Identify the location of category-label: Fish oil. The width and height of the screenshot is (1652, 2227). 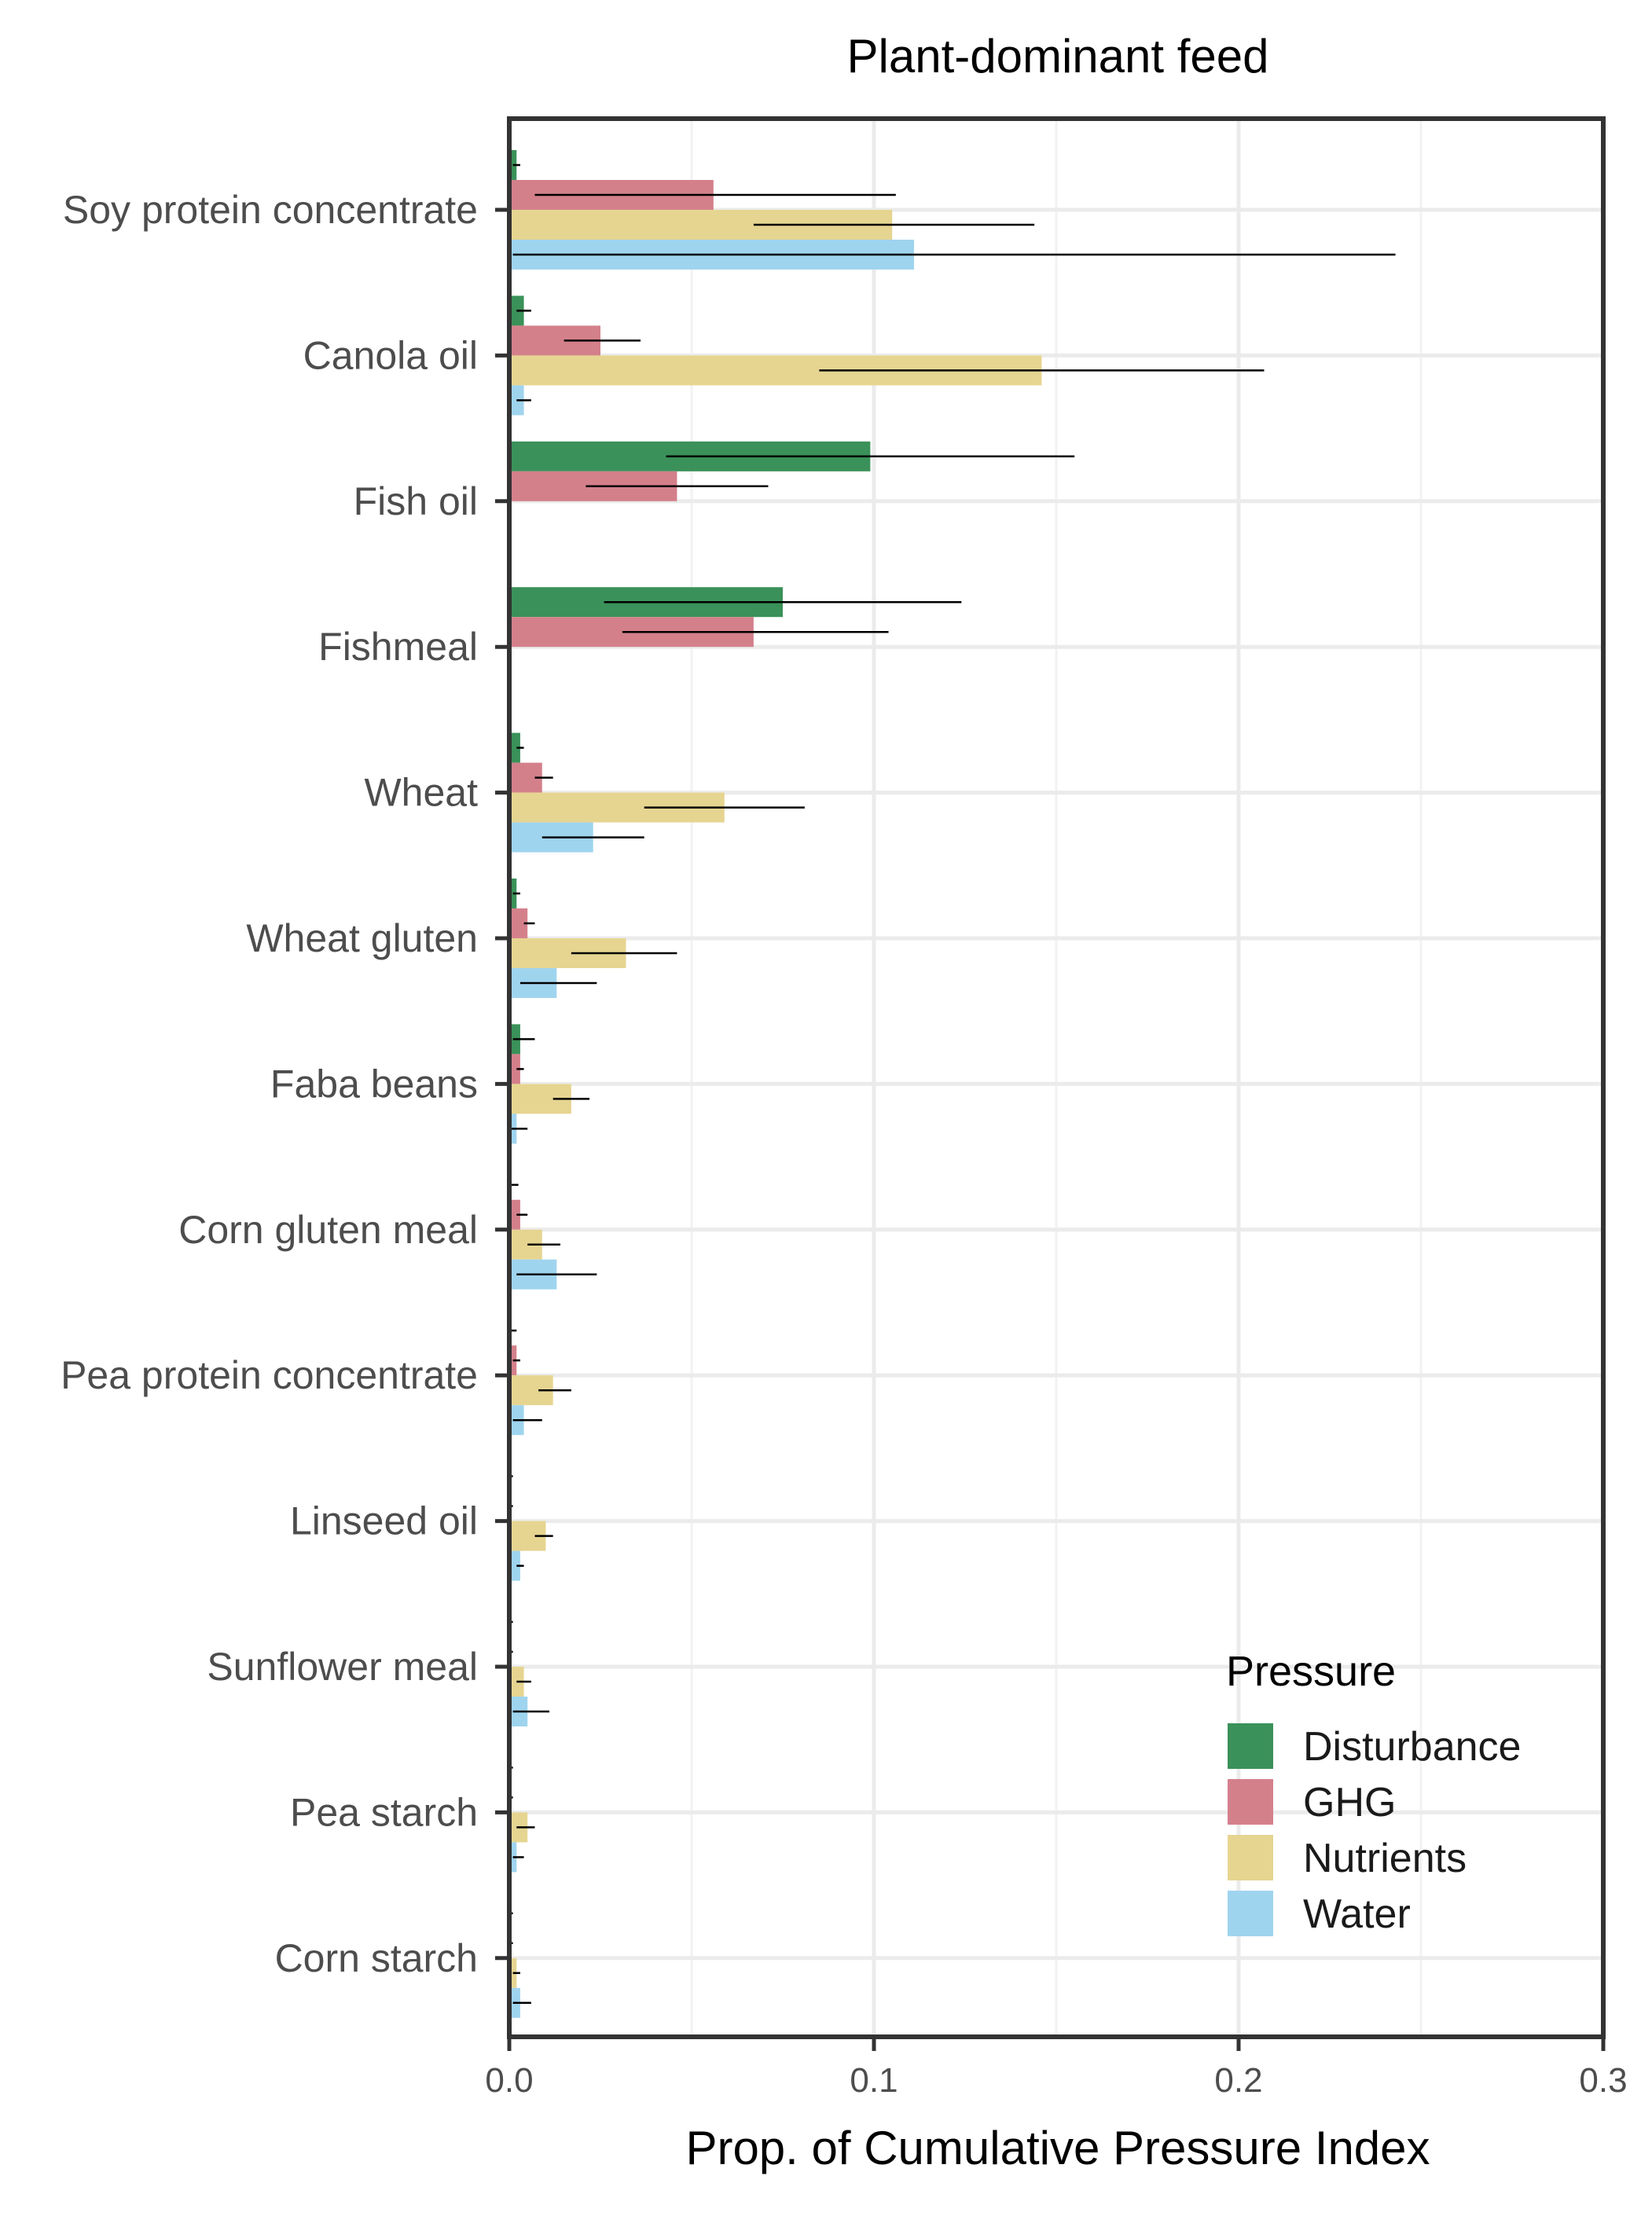
(416, 501).